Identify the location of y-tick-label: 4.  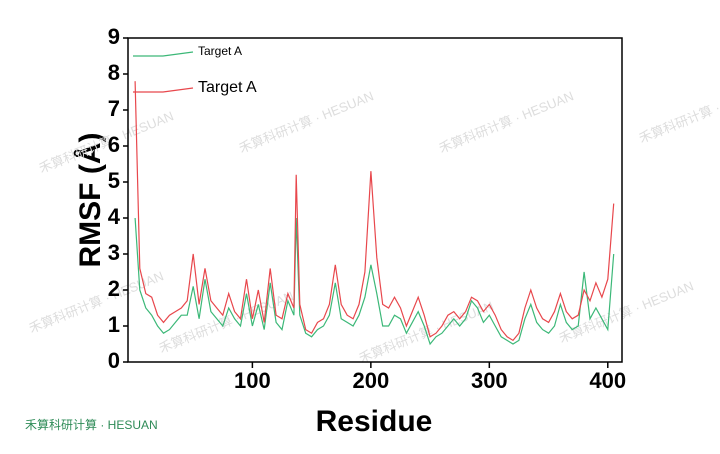
(114, 216).